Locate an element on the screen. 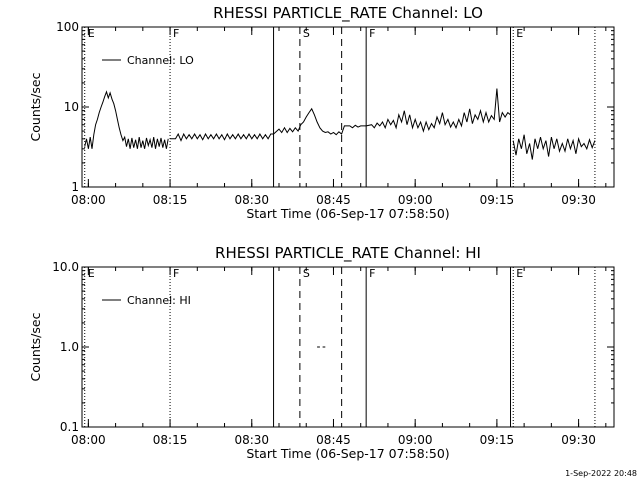 This screenshot has height=480, width=640. chart-title: RHESSI PARTICLE_RATE Channel: HI is located at coordinates (348, 253).